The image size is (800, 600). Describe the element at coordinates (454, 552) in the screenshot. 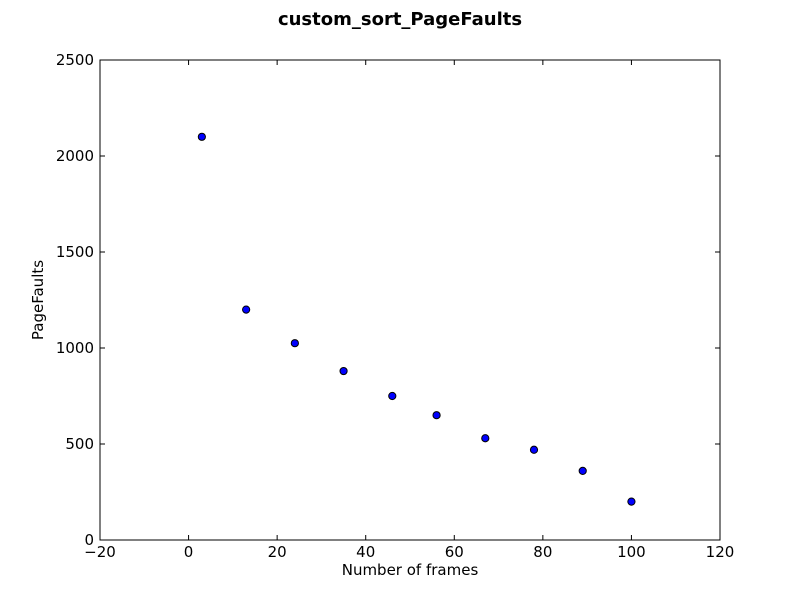

I see `x-tick-label: 60` at that location.